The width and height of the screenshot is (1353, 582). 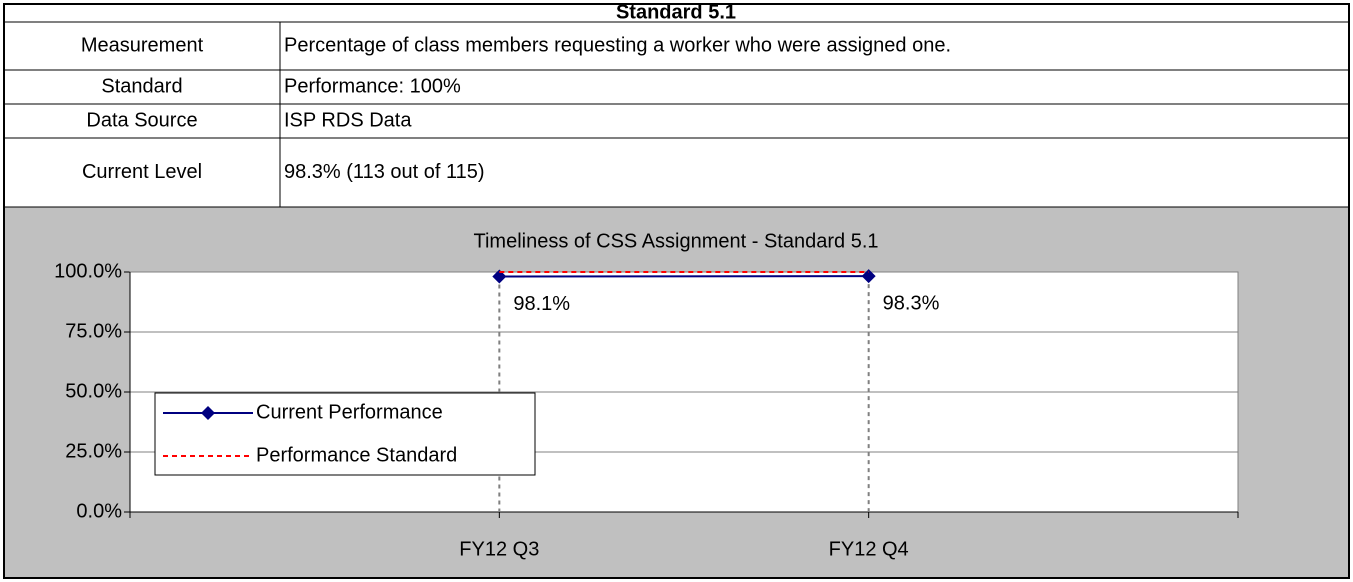 What do you see at coordinates (141, 120) in the screenshot?
I see `row-label: Data Source` at bounding box center [141, 120].